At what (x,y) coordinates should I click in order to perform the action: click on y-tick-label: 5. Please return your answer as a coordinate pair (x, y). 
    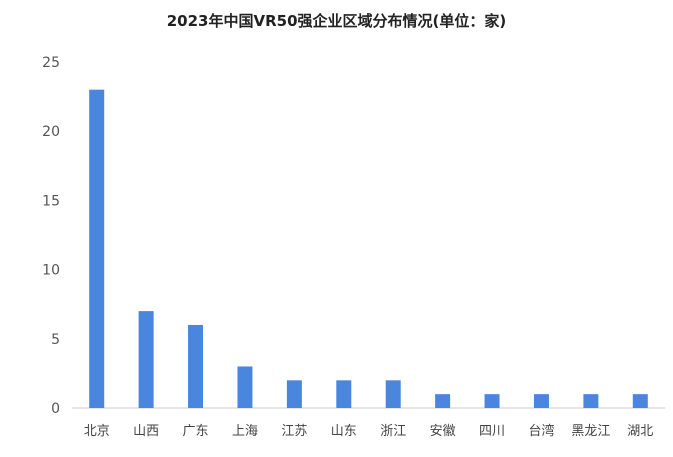
    Looking at the image, I should click on (55, 340).